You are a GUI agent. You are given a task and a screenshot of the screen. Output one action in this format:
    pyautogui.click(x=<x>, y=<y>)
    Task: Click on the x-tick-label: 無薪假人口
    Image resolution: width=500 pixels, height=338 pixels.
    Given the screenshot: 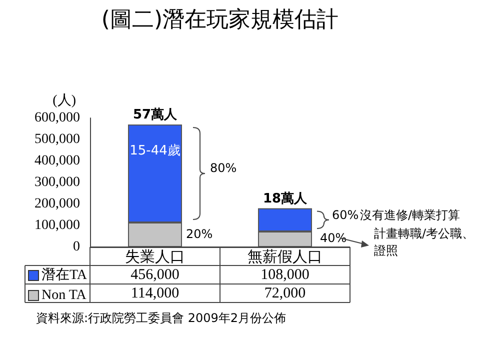 What is the action you would take?
    pyautogui.click(x=285, y=257)
    